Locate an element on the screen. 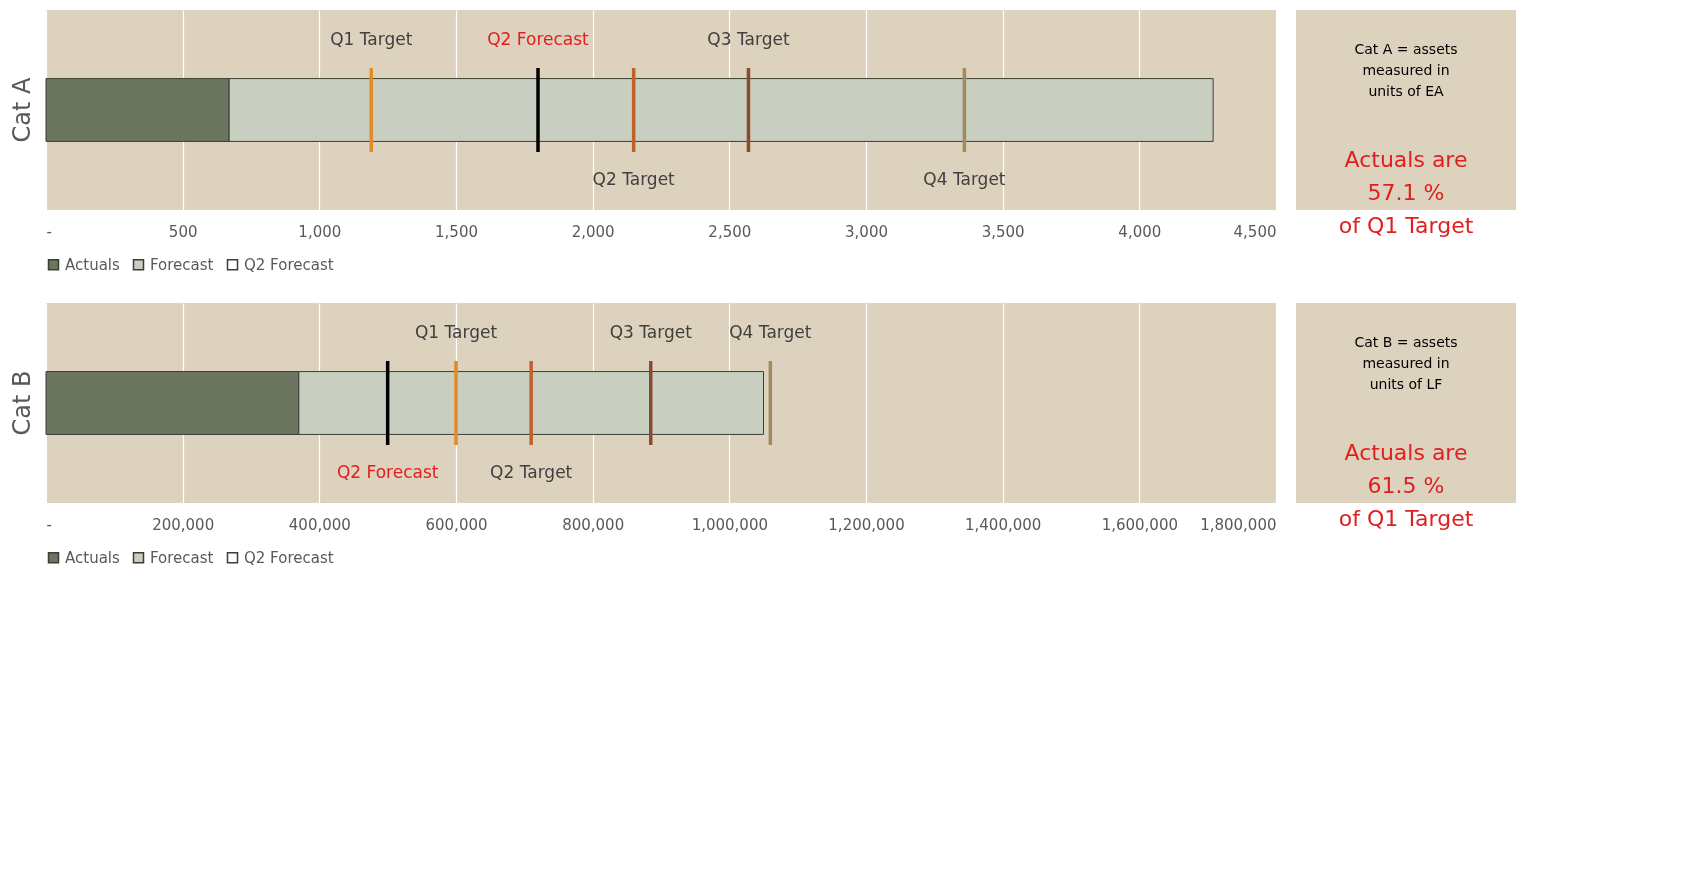 This screenshot has height=879, width=1695. text: Actuals are 57.1 % of Q1 Target is located at coordinates (1406, 192).